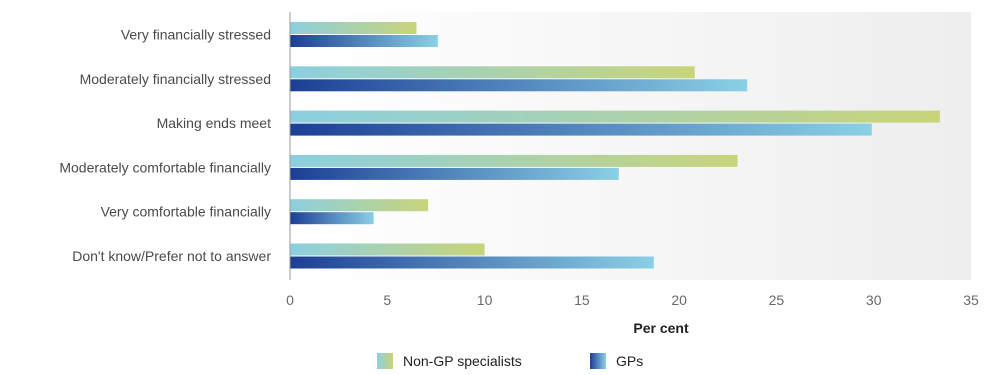  Describe the element at coordinates (632, 300) in the screenshot. I see `x-tick-labels: 0 5 10 15 20 25 30 35` at that location.